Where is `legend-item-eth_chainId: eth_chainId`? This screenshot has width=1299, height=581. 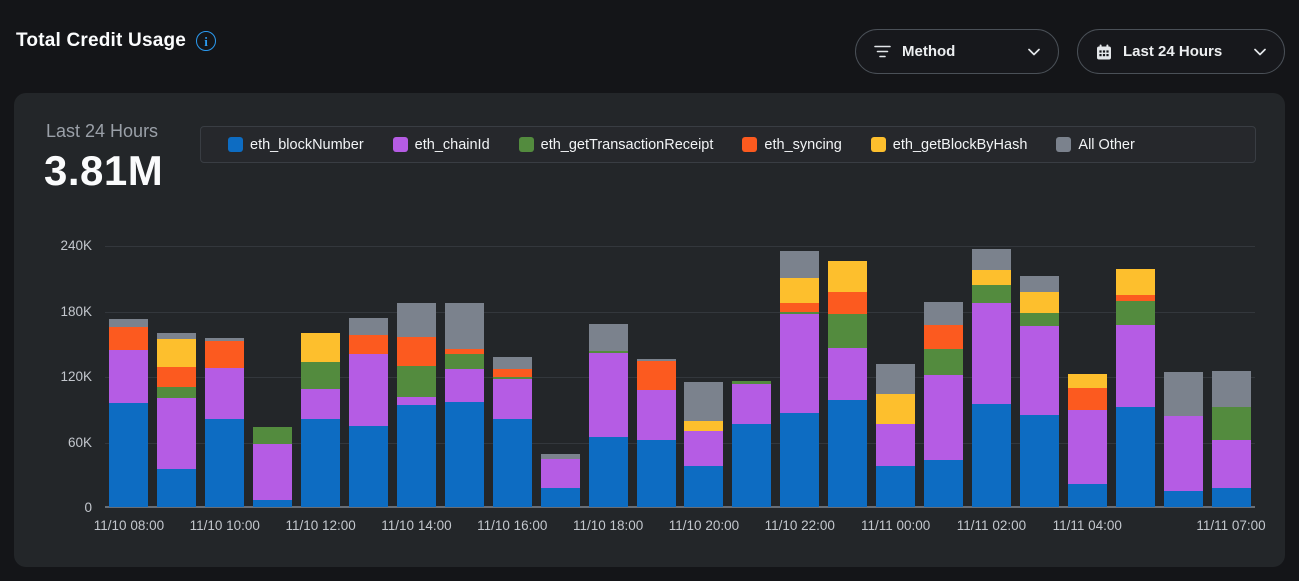 legend-item-eth_chainId: eth_chainId is located at coordinates (441, 145).